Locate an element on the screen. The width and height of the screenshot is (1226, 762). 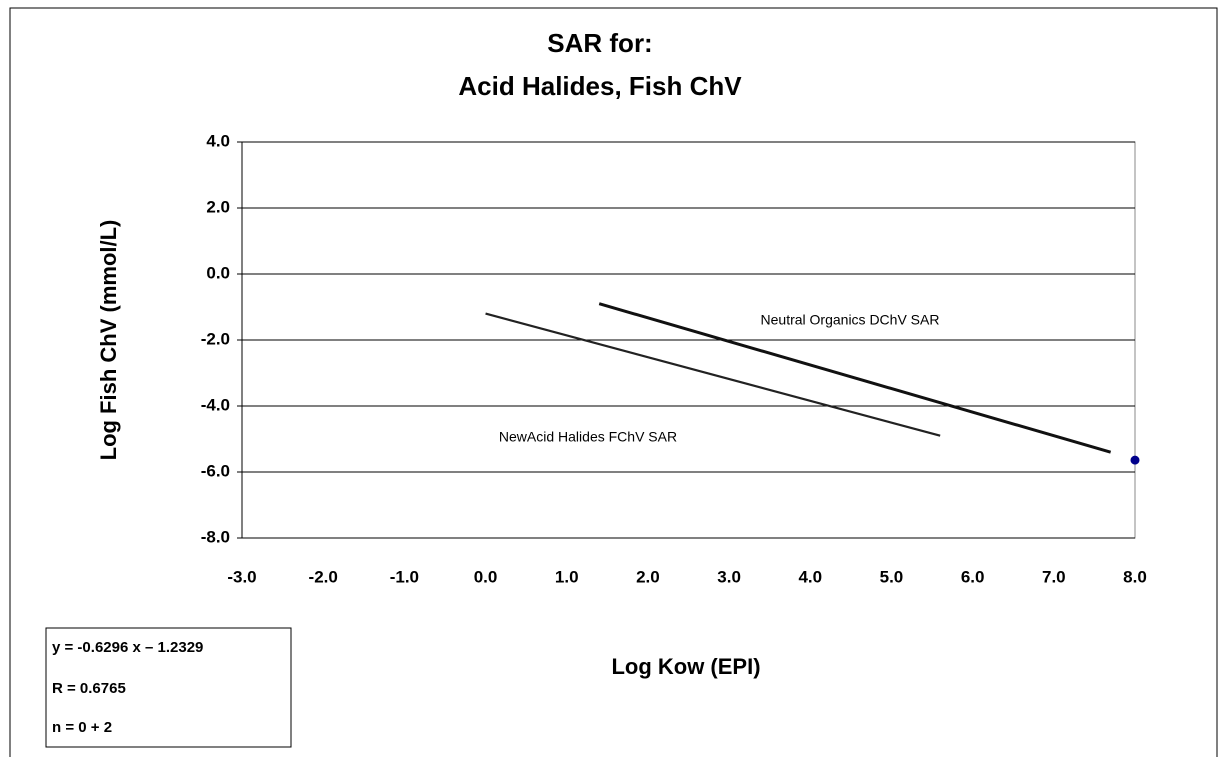
stats-box is located at coordinates (168, 687).